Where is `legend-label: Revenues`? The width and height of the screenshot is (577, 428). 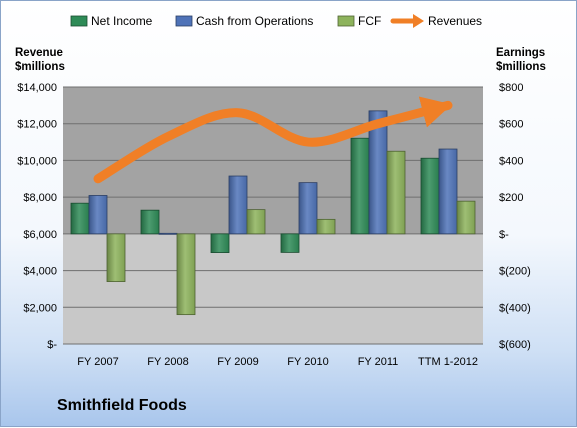 legend-label: Revenues is located at coordinates (455, 21).